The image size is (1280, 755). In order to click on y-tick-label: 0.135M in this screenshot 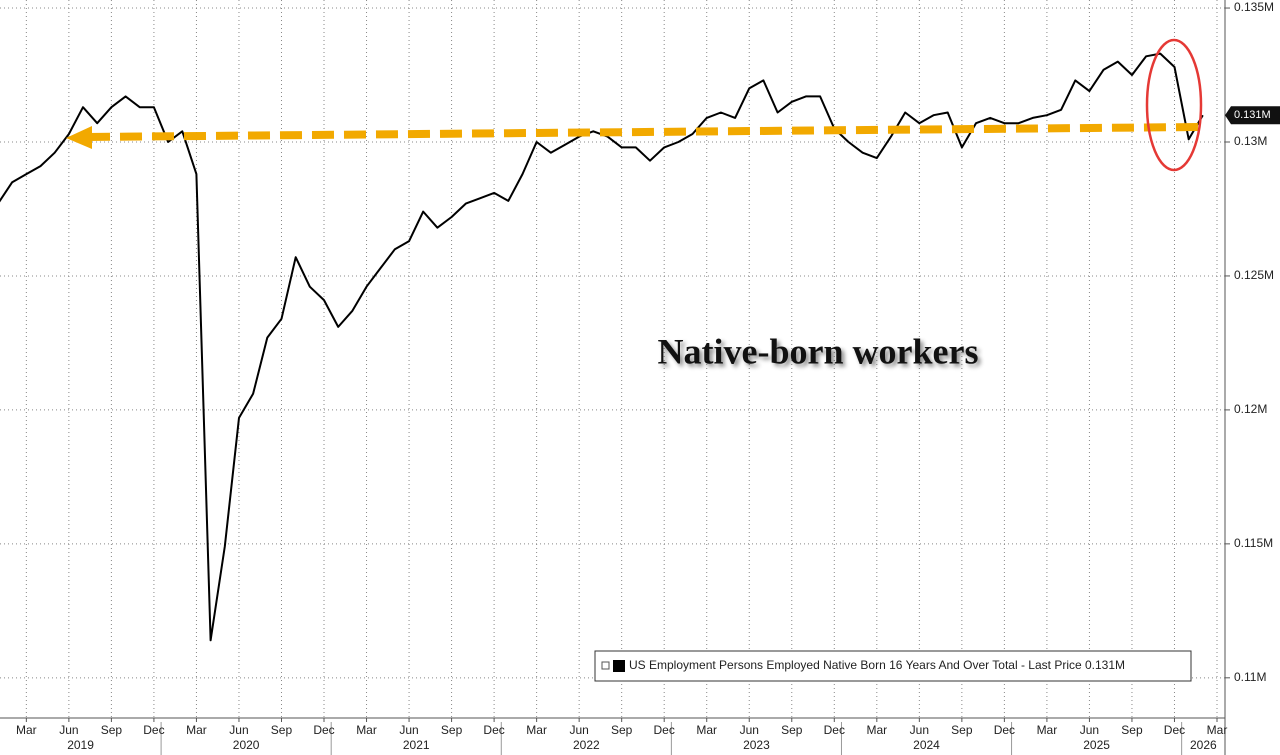, I will do `click(1254, 7)`.